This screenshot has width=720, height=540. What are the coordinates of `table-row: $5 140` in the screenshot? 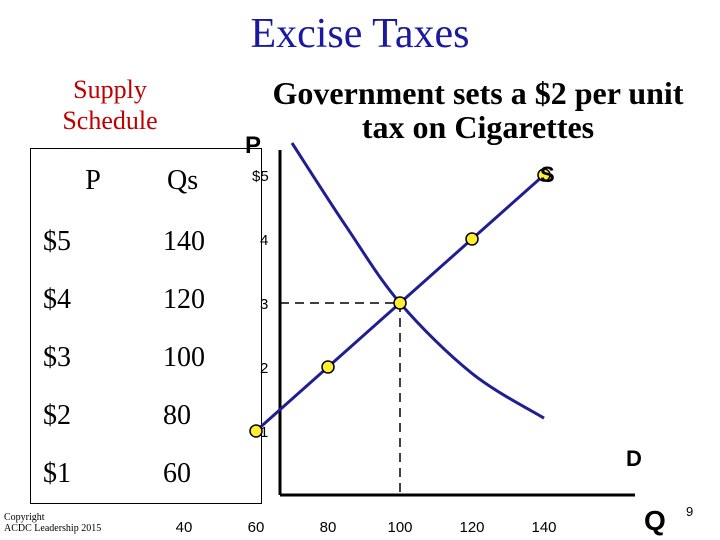 It's located at (146, 242).